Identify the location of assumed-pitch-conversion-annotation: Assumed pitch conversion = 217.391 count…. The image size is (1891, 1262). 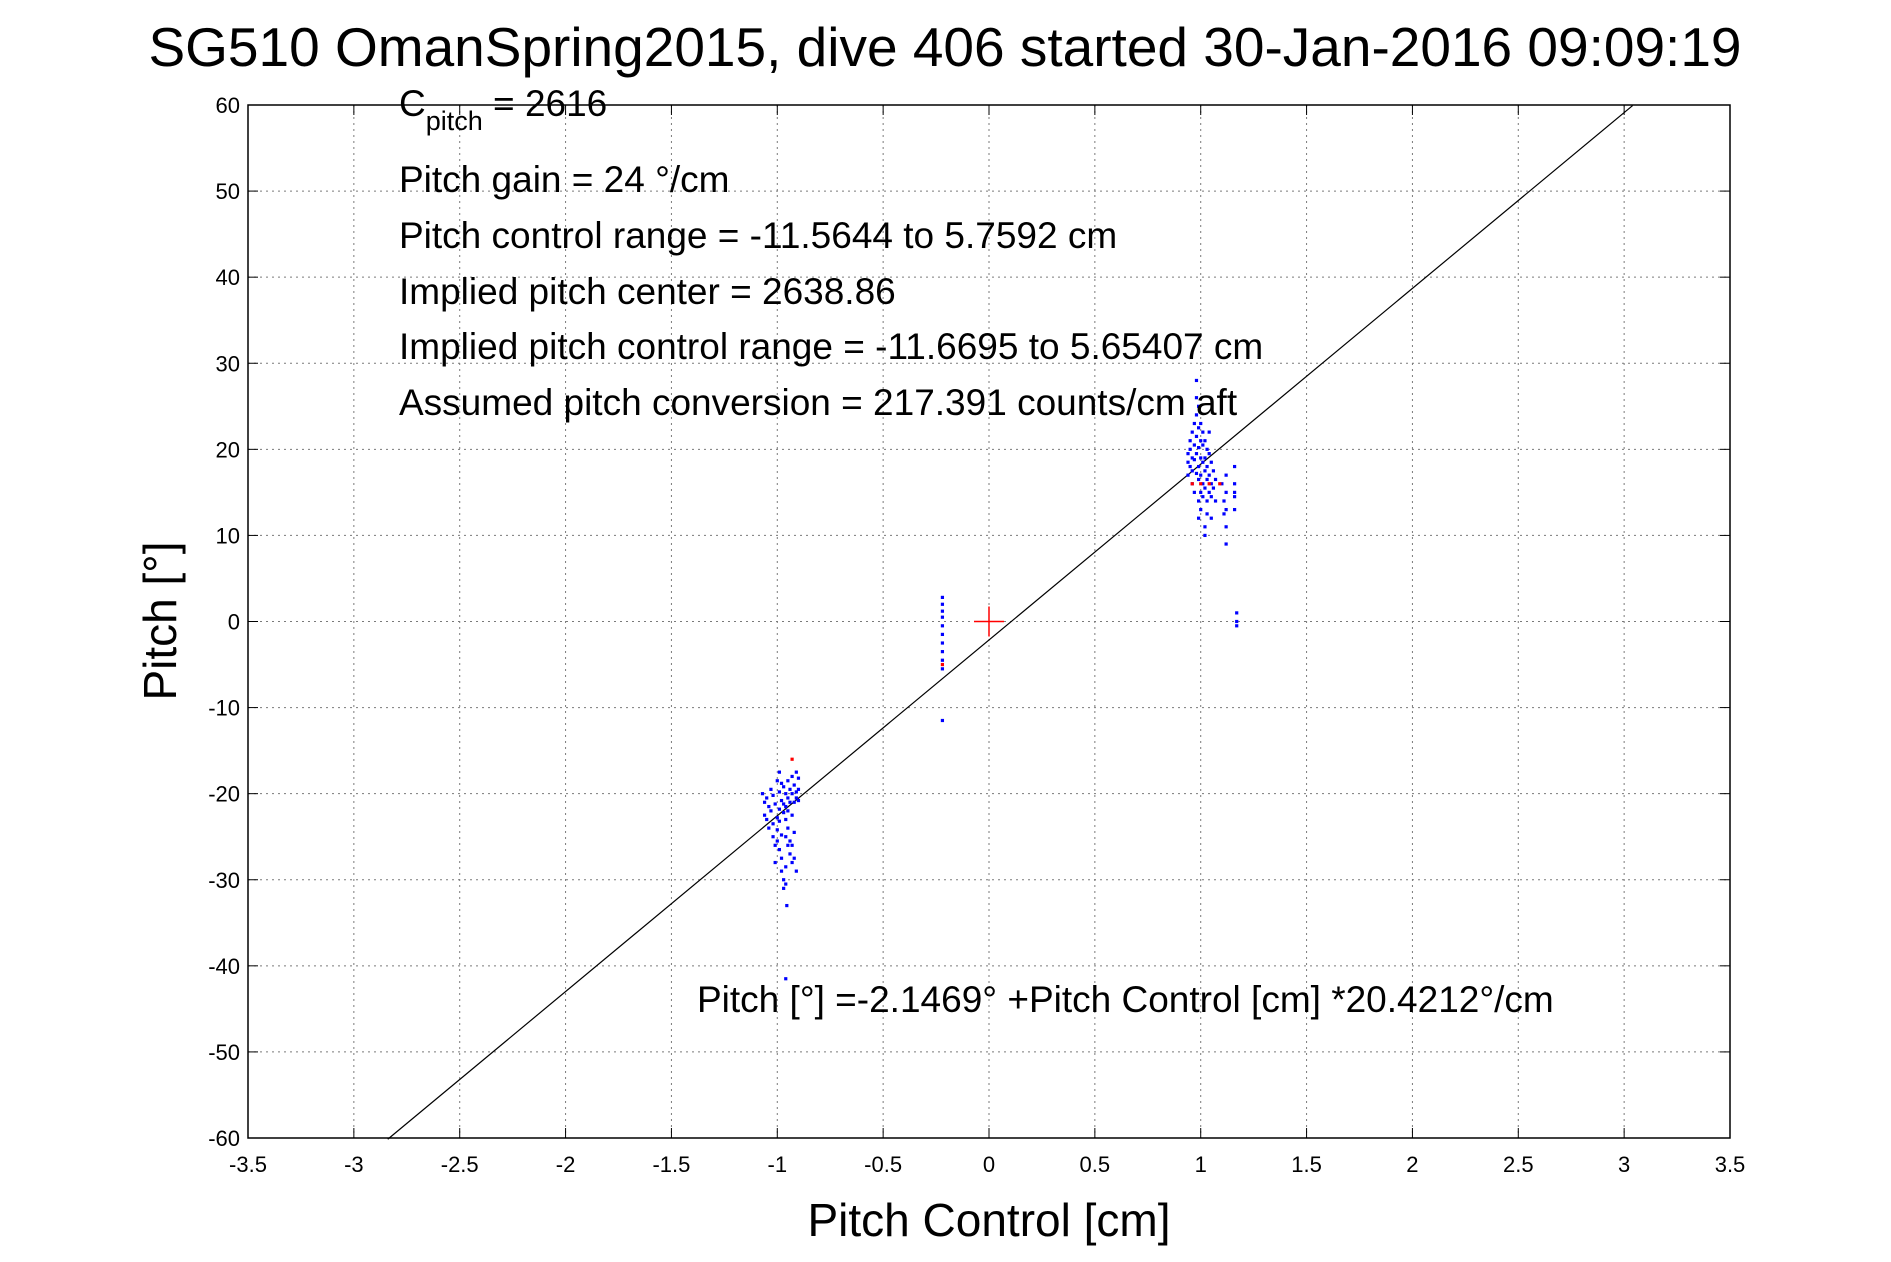
(818, 402).